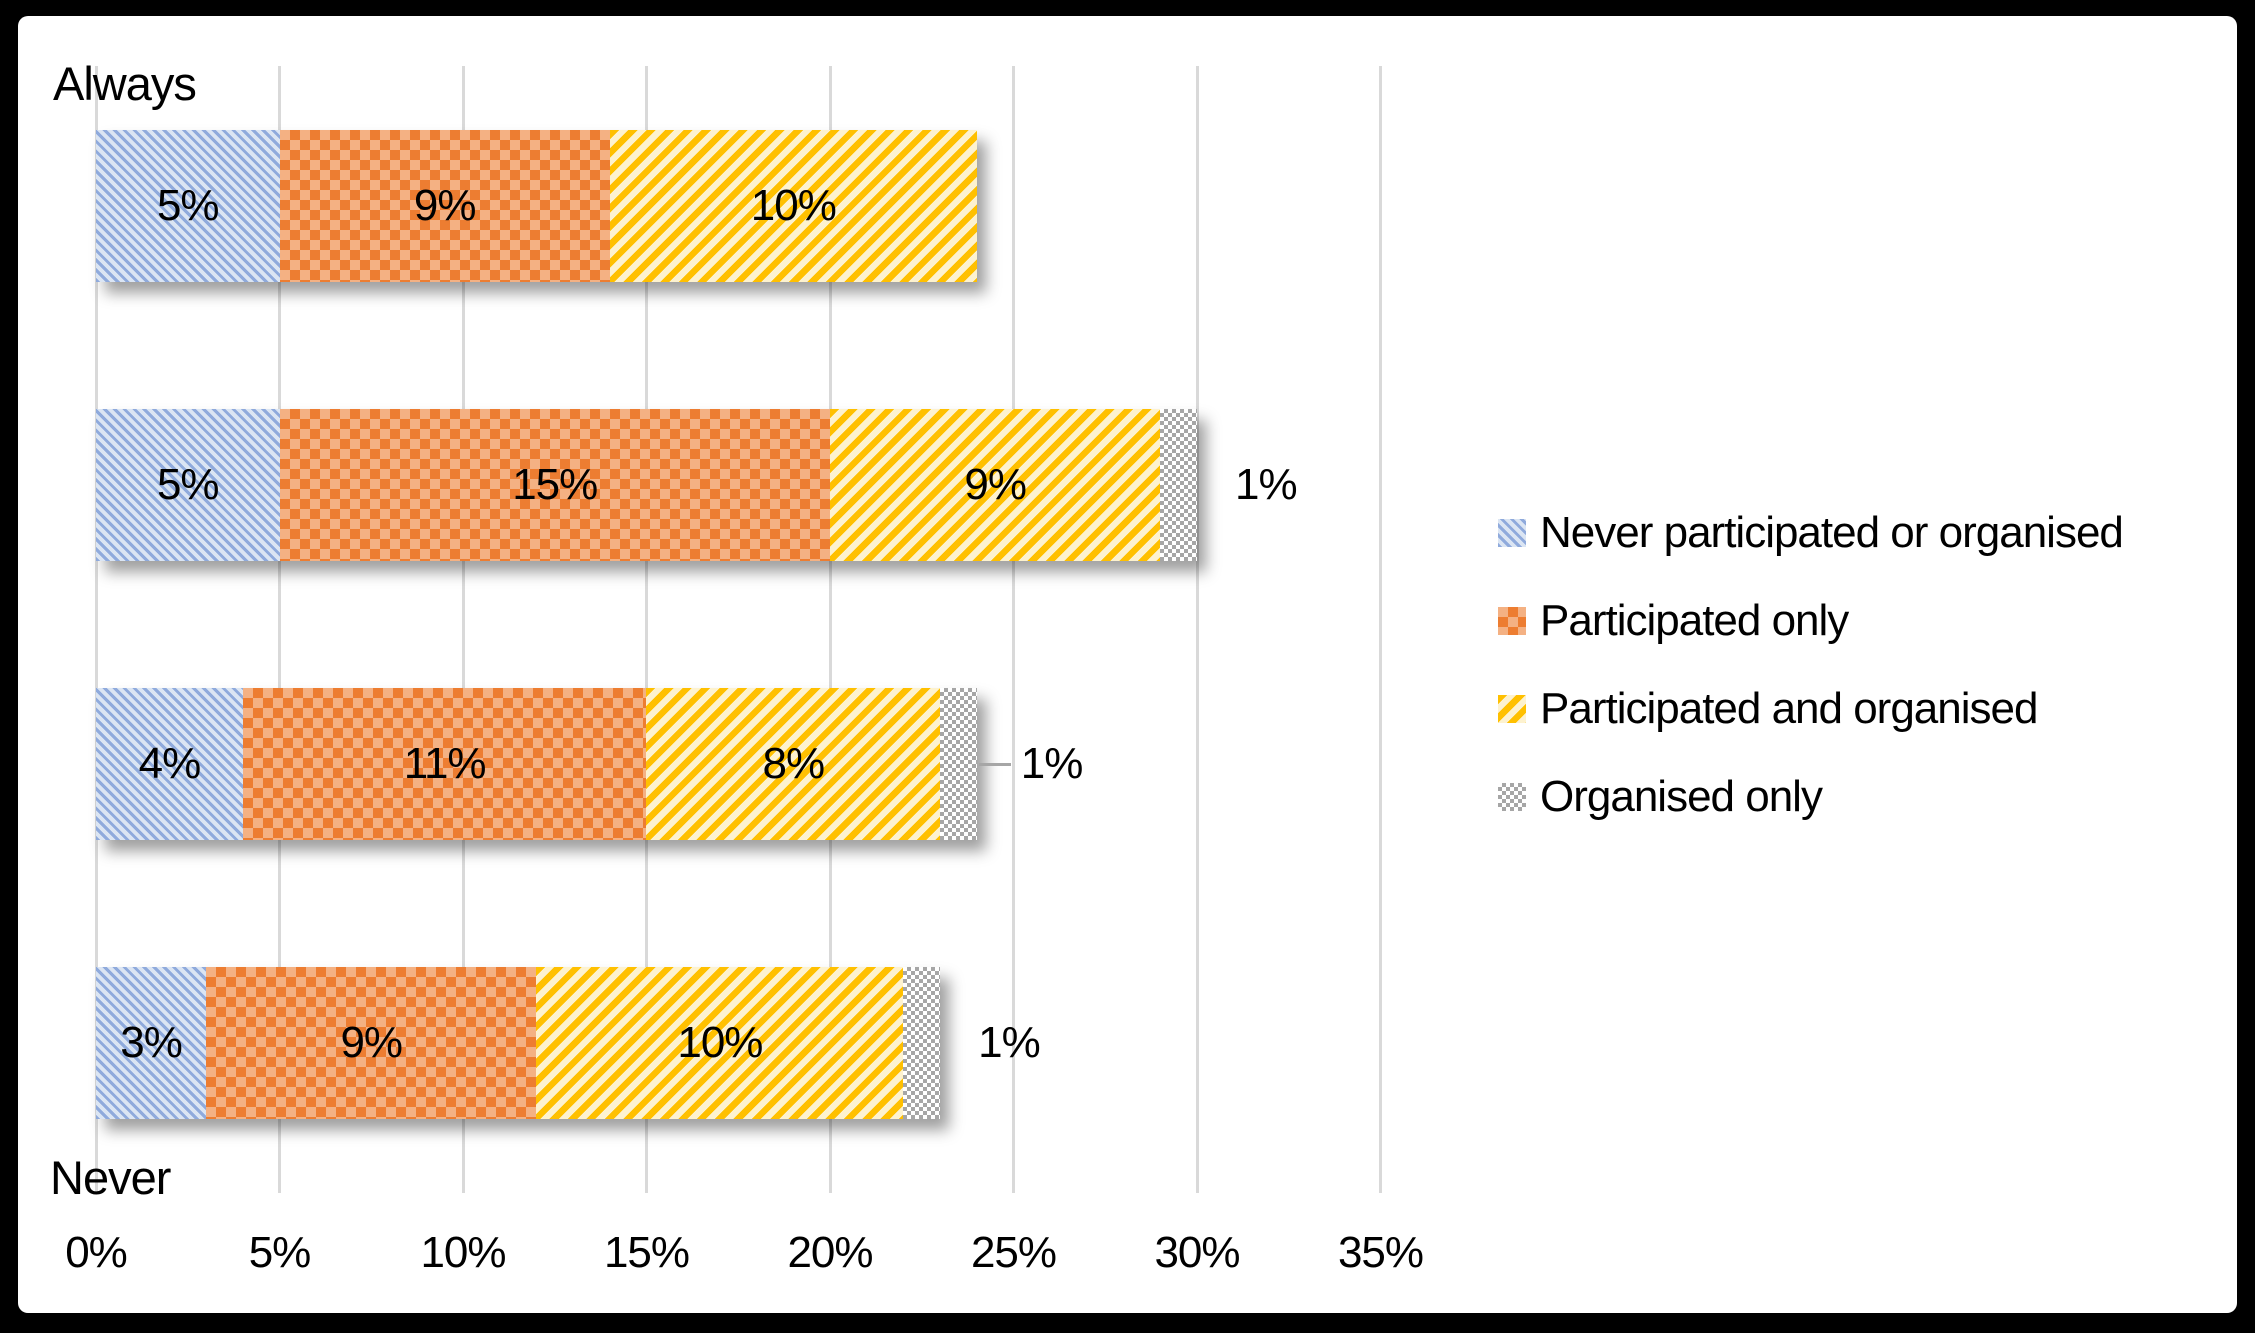 The height and width of the screenshot is (1333, 2255). Describe the element at coordinates (1681, 796) in the screenshot. I see `legend-label: Organised only` at that location.